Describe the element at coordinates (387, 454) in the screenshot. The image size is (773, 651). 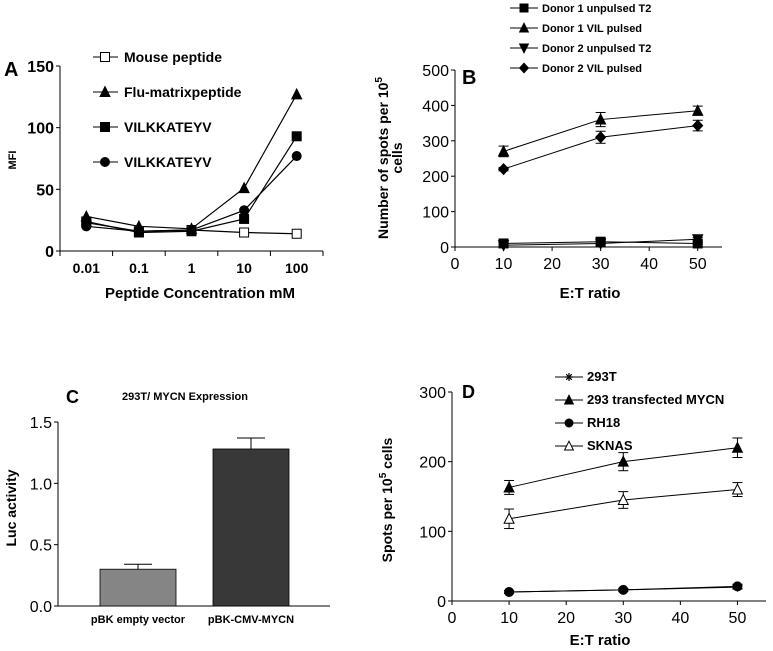
I see `panel-d-ylabel-post: cells` at that location.